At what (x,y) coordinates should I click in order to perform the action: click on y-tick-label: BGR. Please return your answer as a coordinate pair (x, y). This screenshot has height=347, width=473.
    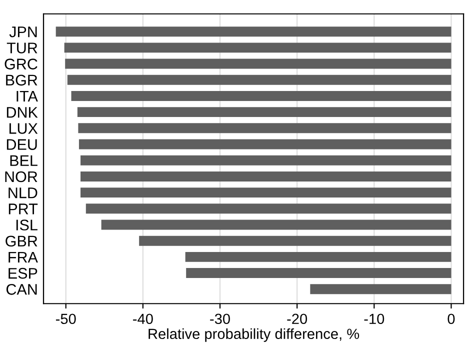
    Looking at the image, I should click on (22, 80).